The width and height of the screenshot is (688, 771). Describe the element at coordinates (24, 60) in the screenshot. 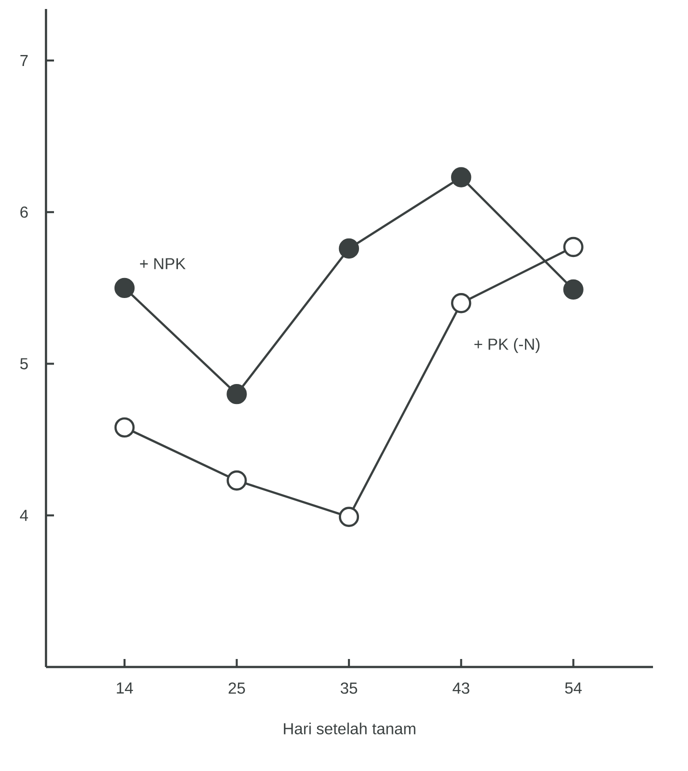

I see `y-tick-label: 7` at that location.